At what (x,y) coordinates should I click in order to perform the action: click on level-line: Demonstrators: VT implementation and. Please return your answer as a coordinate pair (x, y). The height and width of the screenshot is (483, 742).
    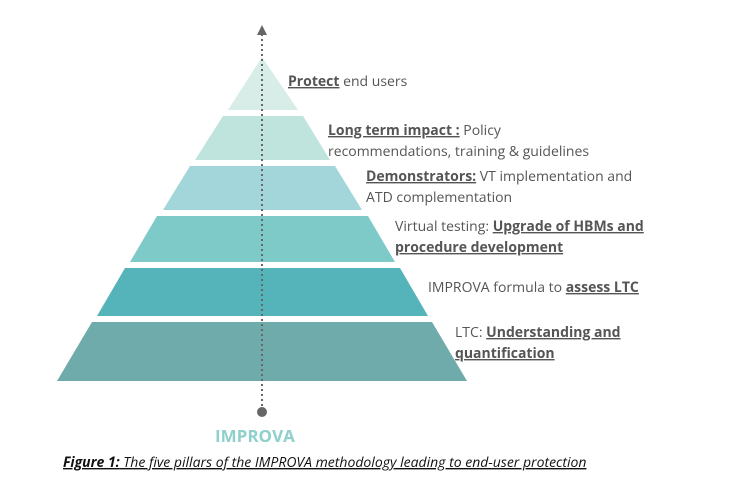
    Looking at the image, I should click on (499, 176).